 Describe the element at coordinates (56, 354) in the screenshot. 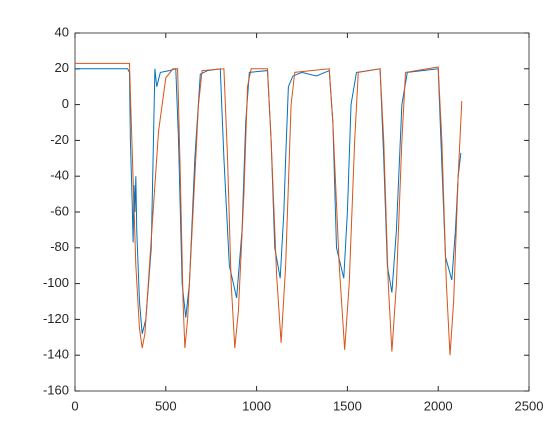

I see `y-tick-label: -140` at that location.